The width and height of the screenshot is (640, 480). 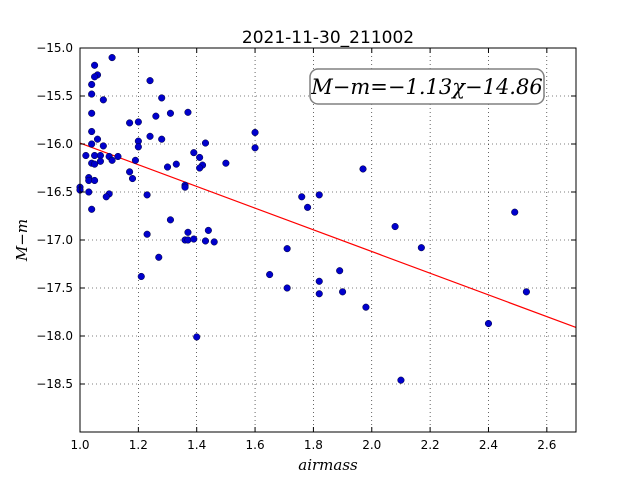 What do you see at coordinates (54, 288) in the screenshot?
I see `y-tick-label: −17.5` at bounding box center [54, 288].